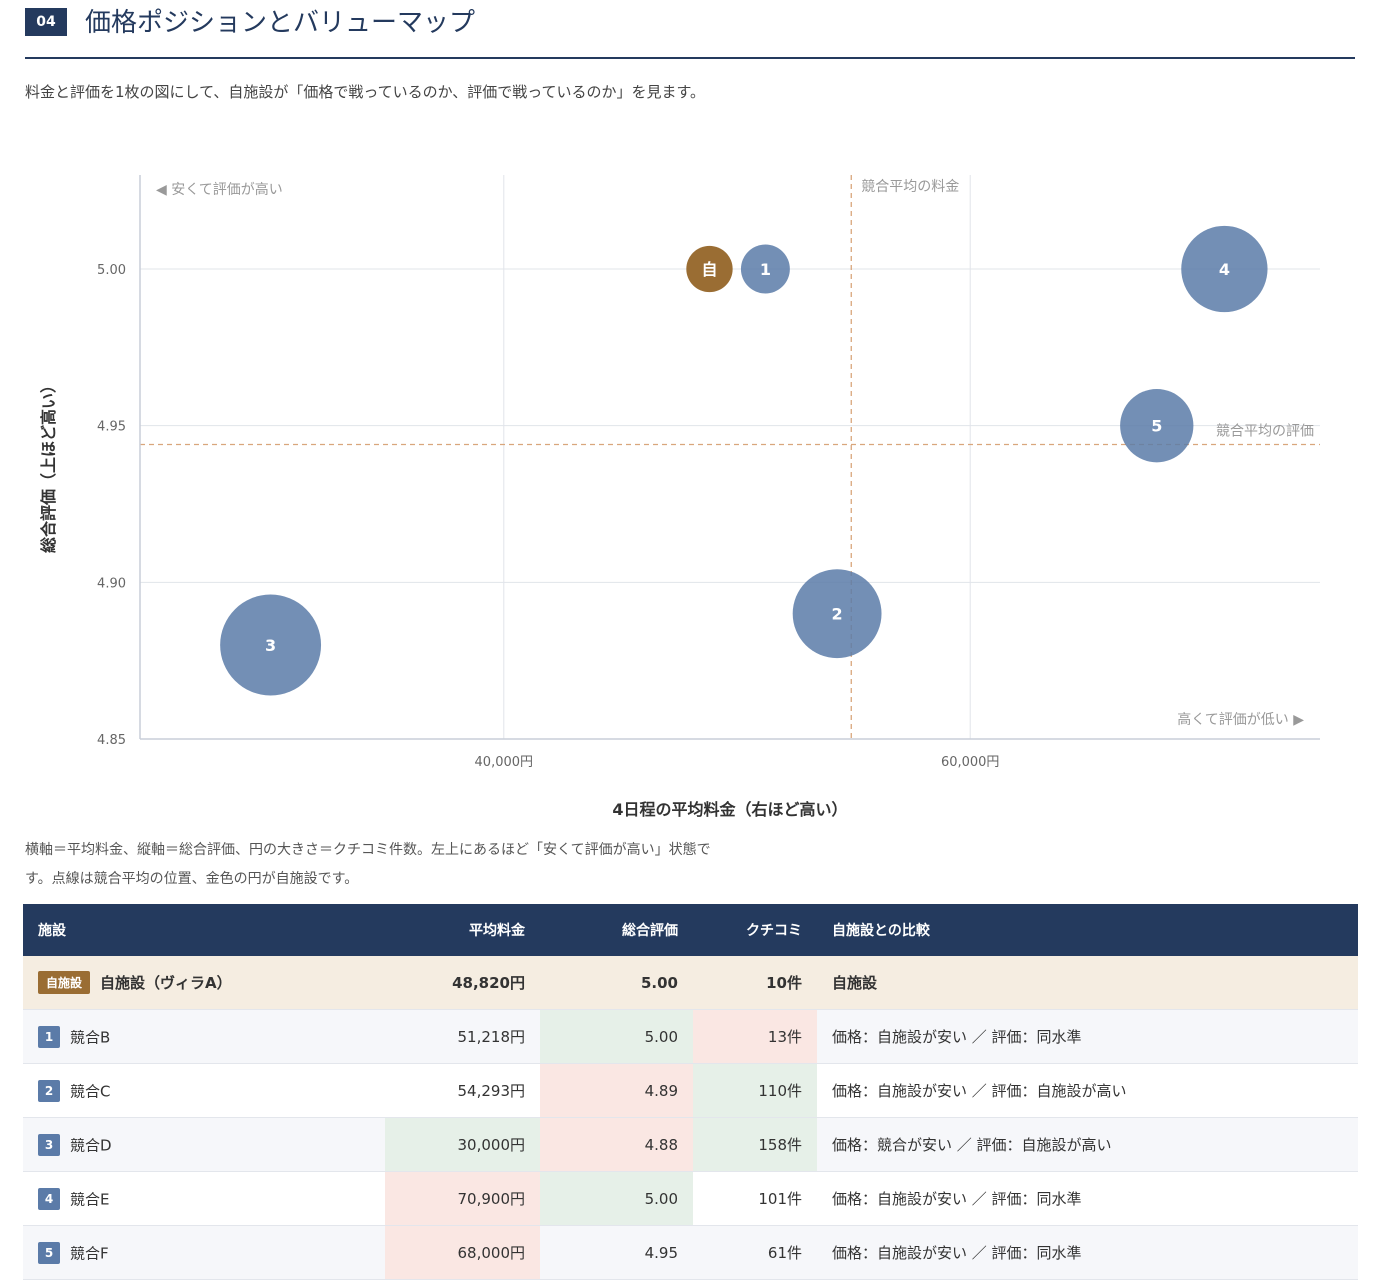 The height and width of the screenshot is (1280, 1380). Describe the element at coordinates (616, 1090) in the screenshot. I see `rating-cell: 4.89` at that location.